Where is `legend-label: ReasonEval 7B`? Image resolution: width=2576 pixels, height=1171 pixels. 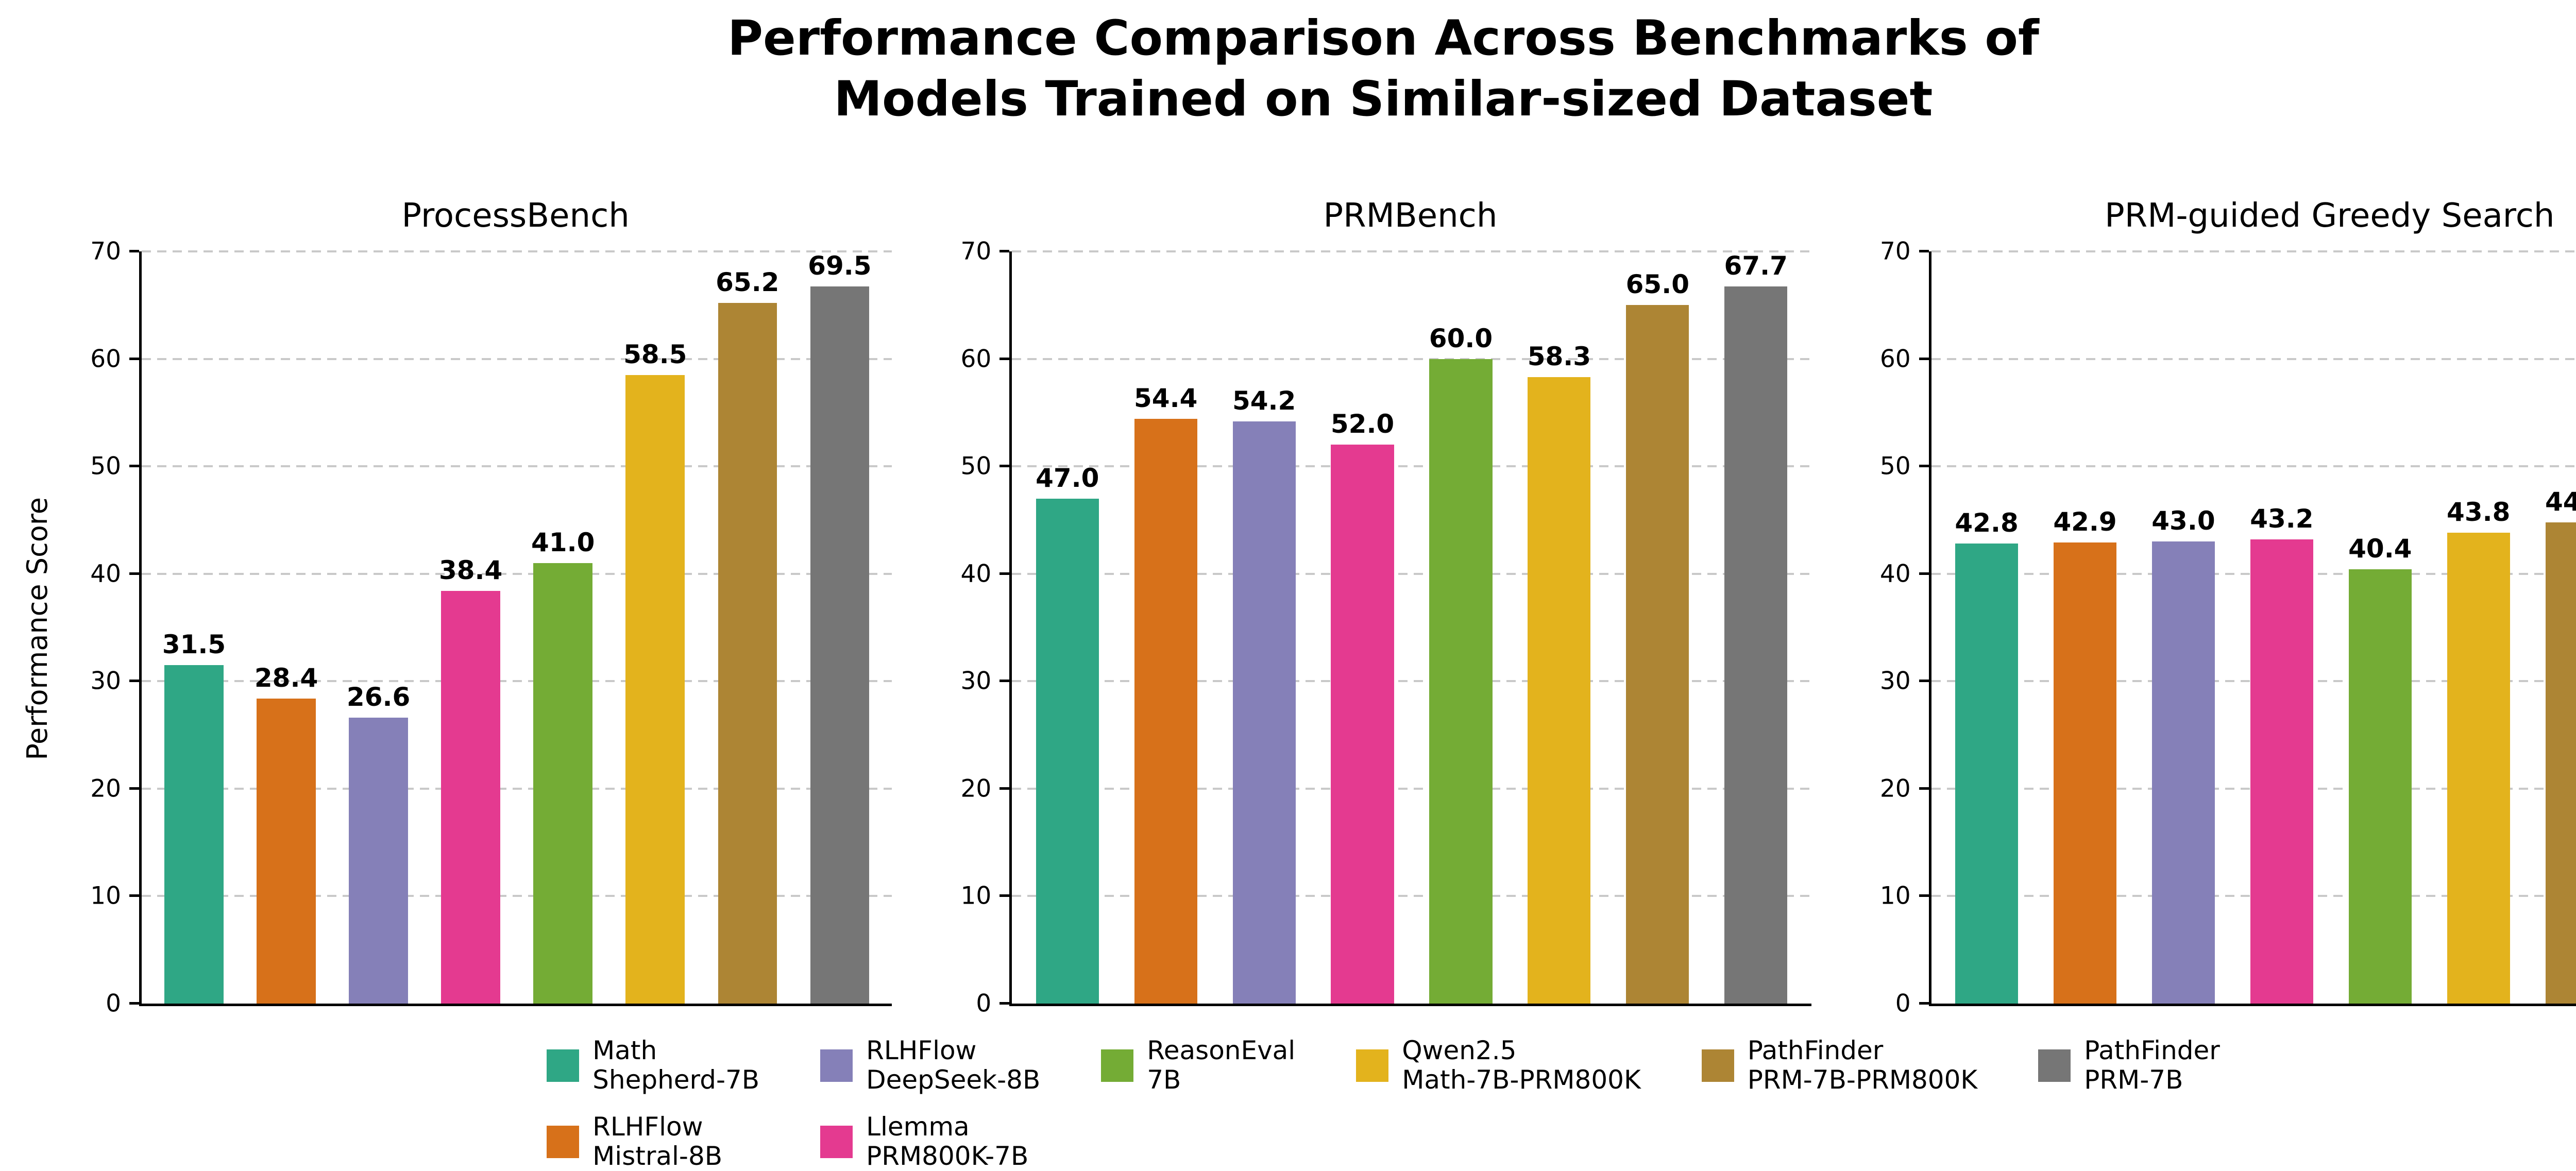 legend-label: ReasonEval 7B is located at coordinates (1221, 1065).